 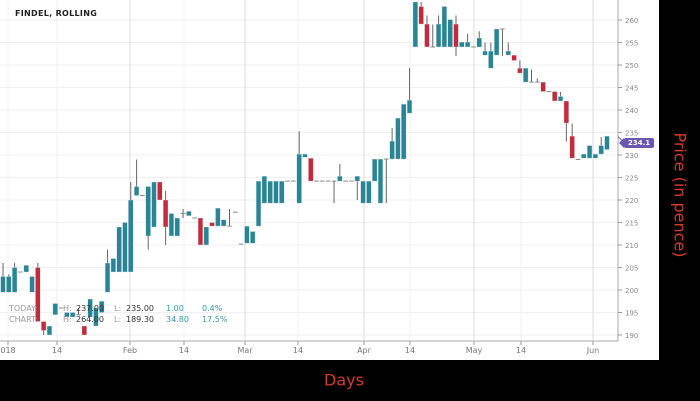 I want to click on y-tick-label: 260, so click(x=631, y=21).